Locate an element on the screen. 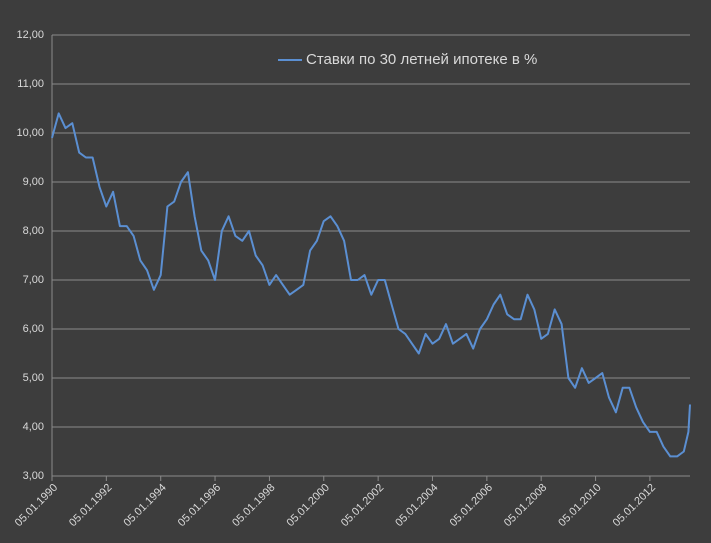  y-tick-label: 8,00 is located at coordinates (33, 231).